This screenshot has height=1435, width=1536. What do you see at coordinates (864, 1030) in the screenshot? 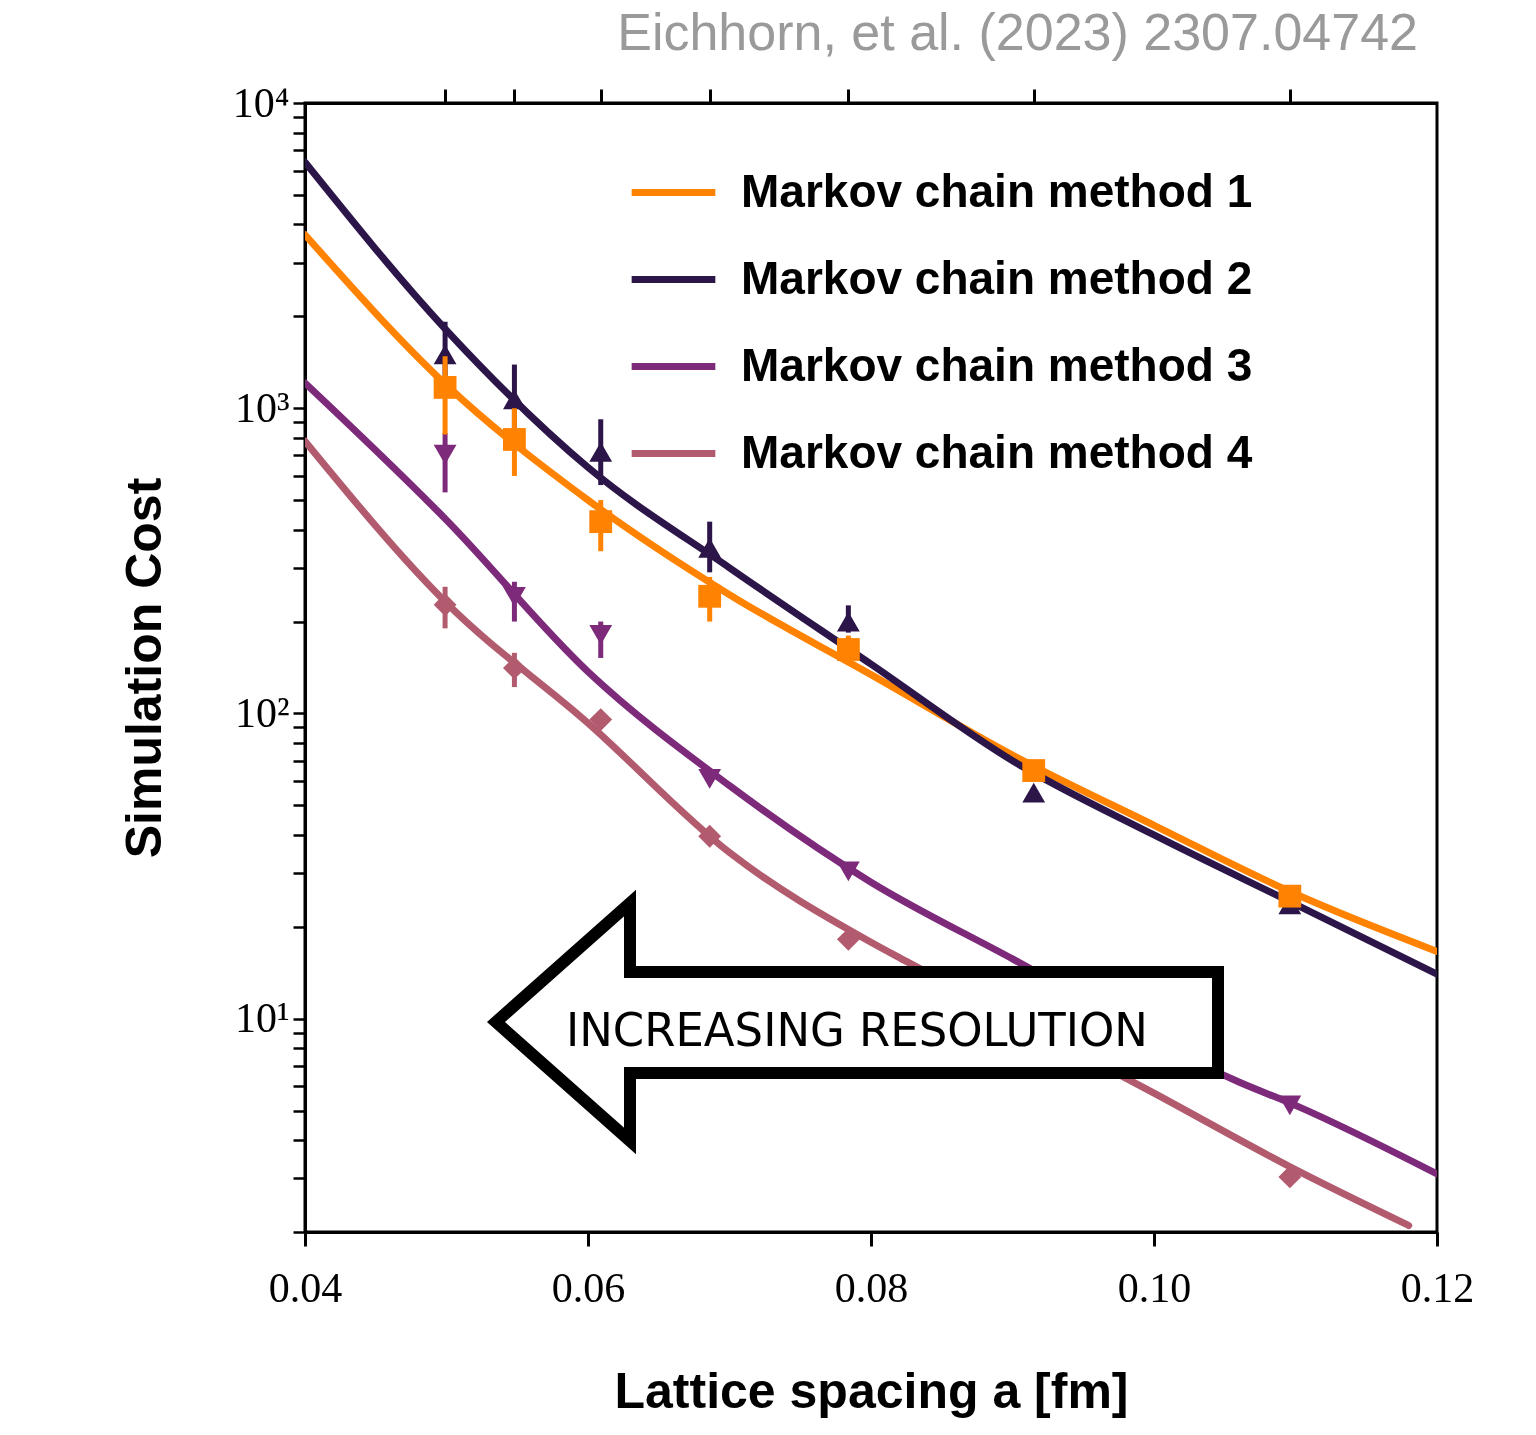
I see `annotation: INCREASING RESOLUTION` at bounding box center [864, 1030].